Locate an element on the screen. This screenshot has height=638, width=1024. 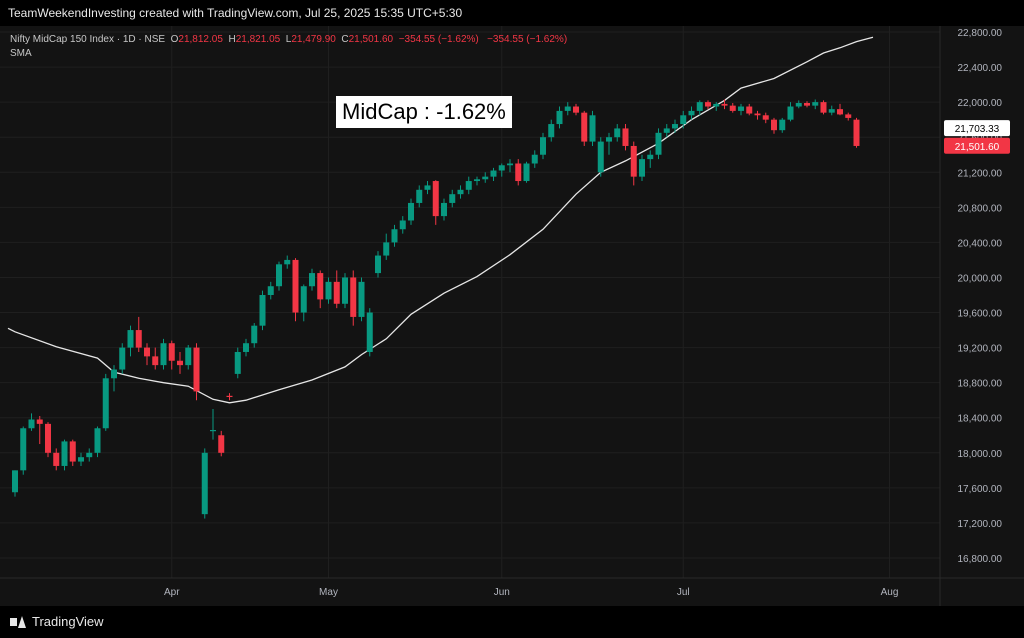
low-value: 21,479.90 is located at coordinates (313, 39).